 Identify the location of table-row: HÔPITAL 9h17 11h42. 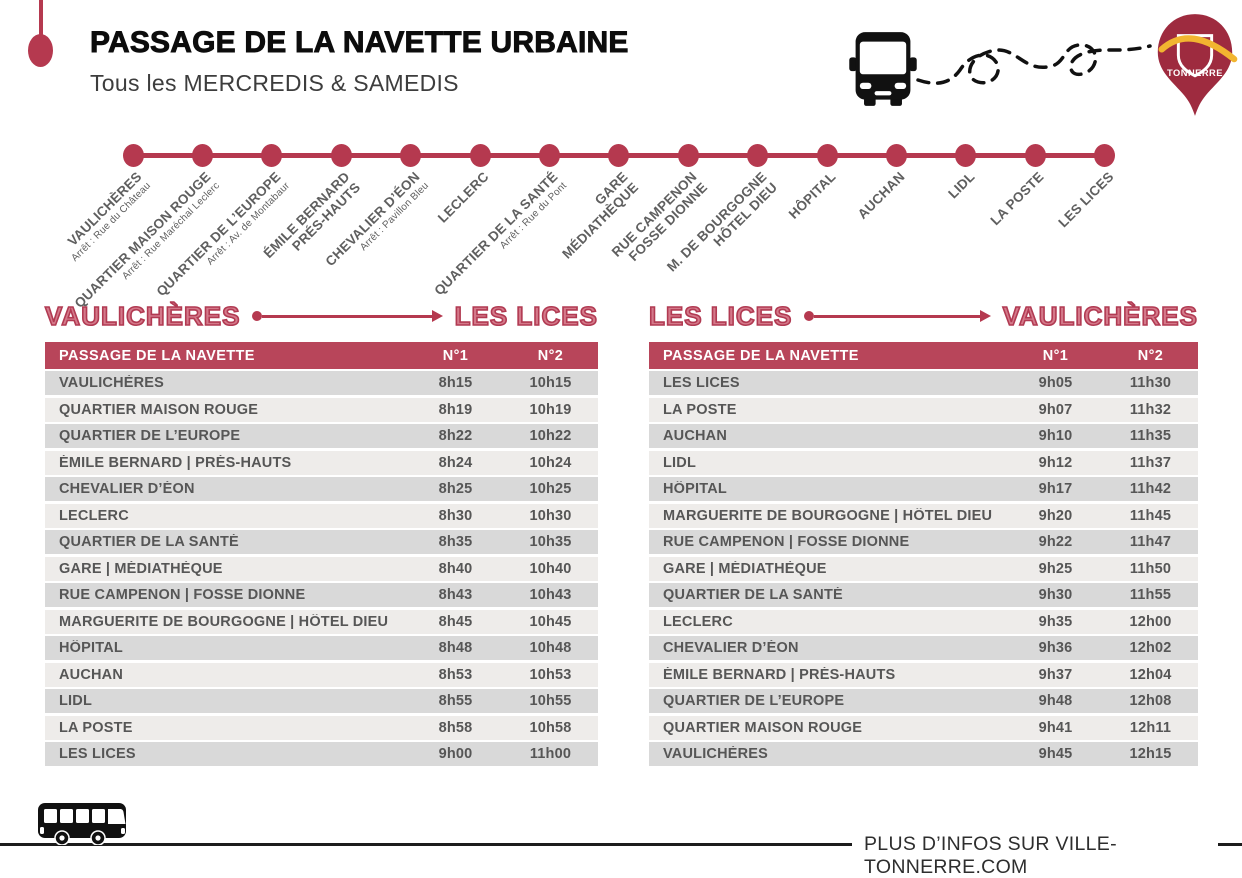
(923, 489).